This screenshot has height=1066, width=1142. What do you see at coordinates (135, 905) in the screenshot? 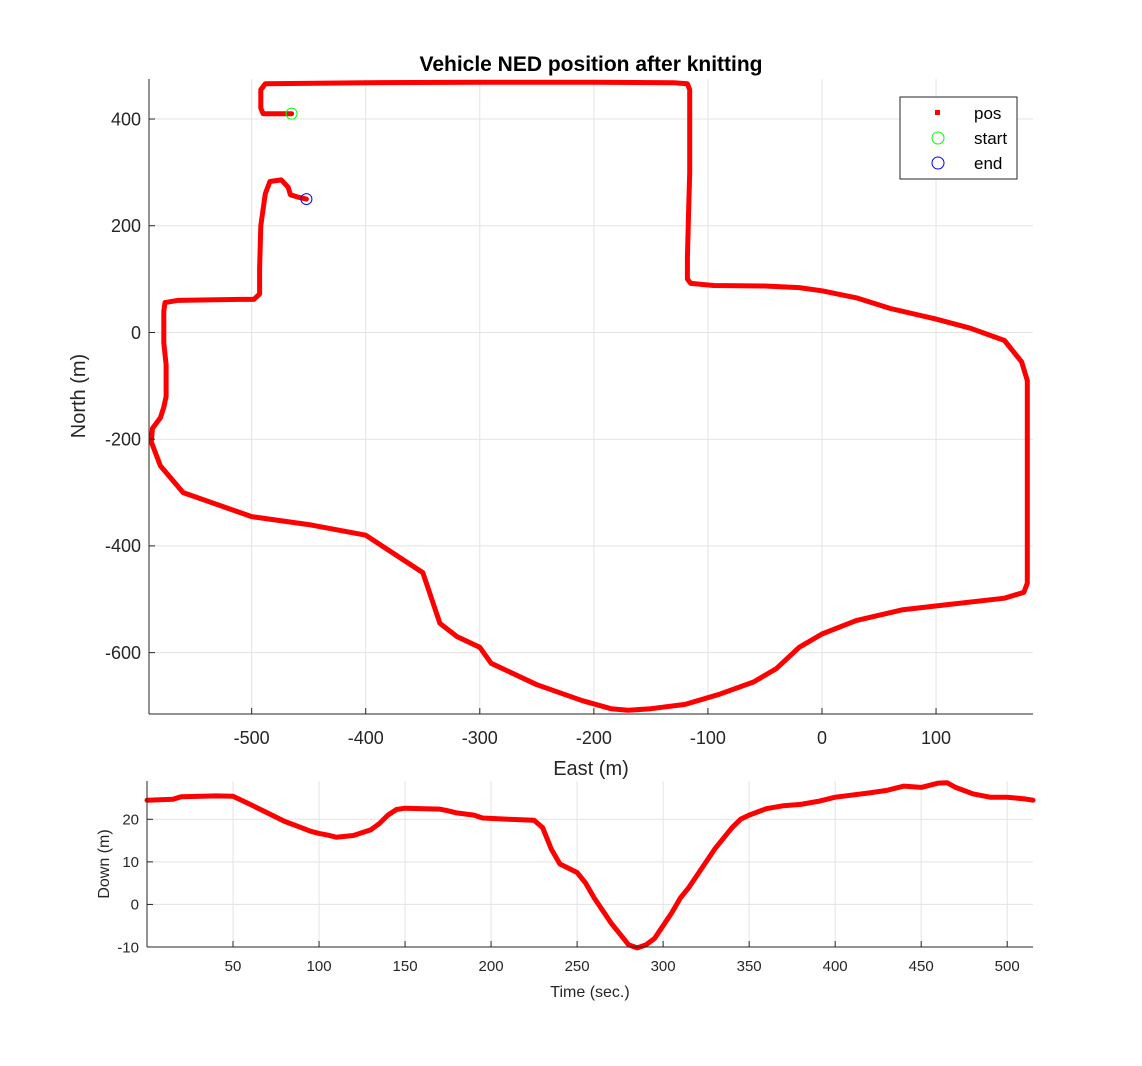
I see `bottom-y-tick-label: 0` at bounding box center [135, 905].